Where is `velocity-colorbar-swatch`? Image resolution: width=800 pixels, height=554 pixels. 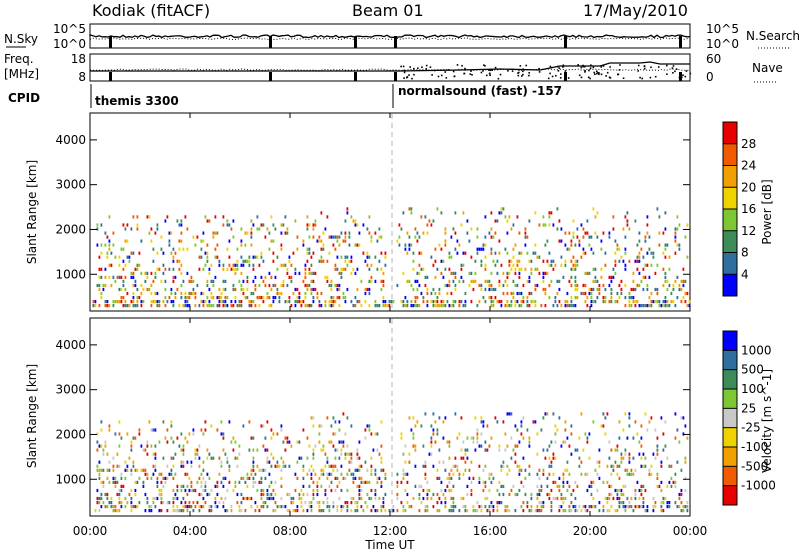
velocity-colorbar-swatch is located at coordinates (730, 360).